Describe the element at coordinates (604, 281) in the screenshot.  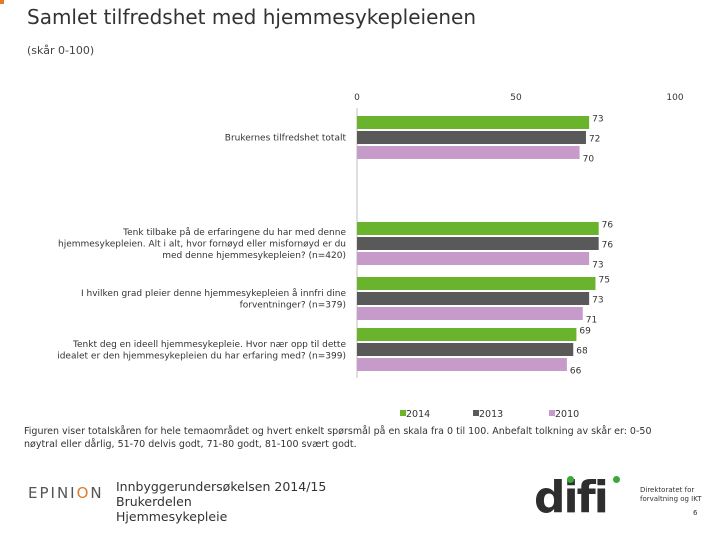
I see `bar-value-label: 75` at that location.